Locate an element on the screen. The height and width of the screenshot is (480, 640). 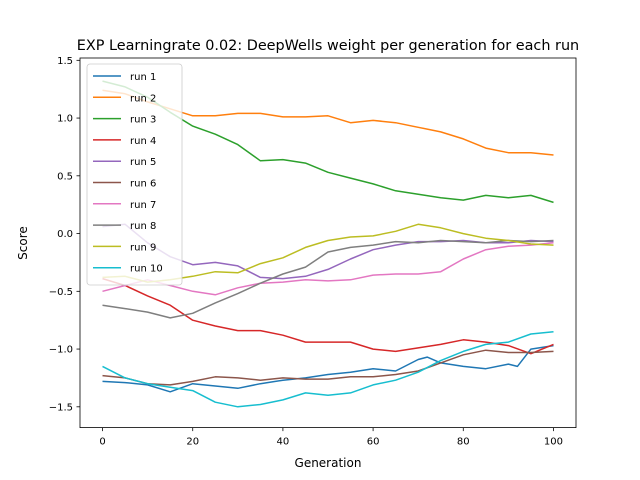
legend-label-run-5: run 5 is located at coordinates (143, 162).